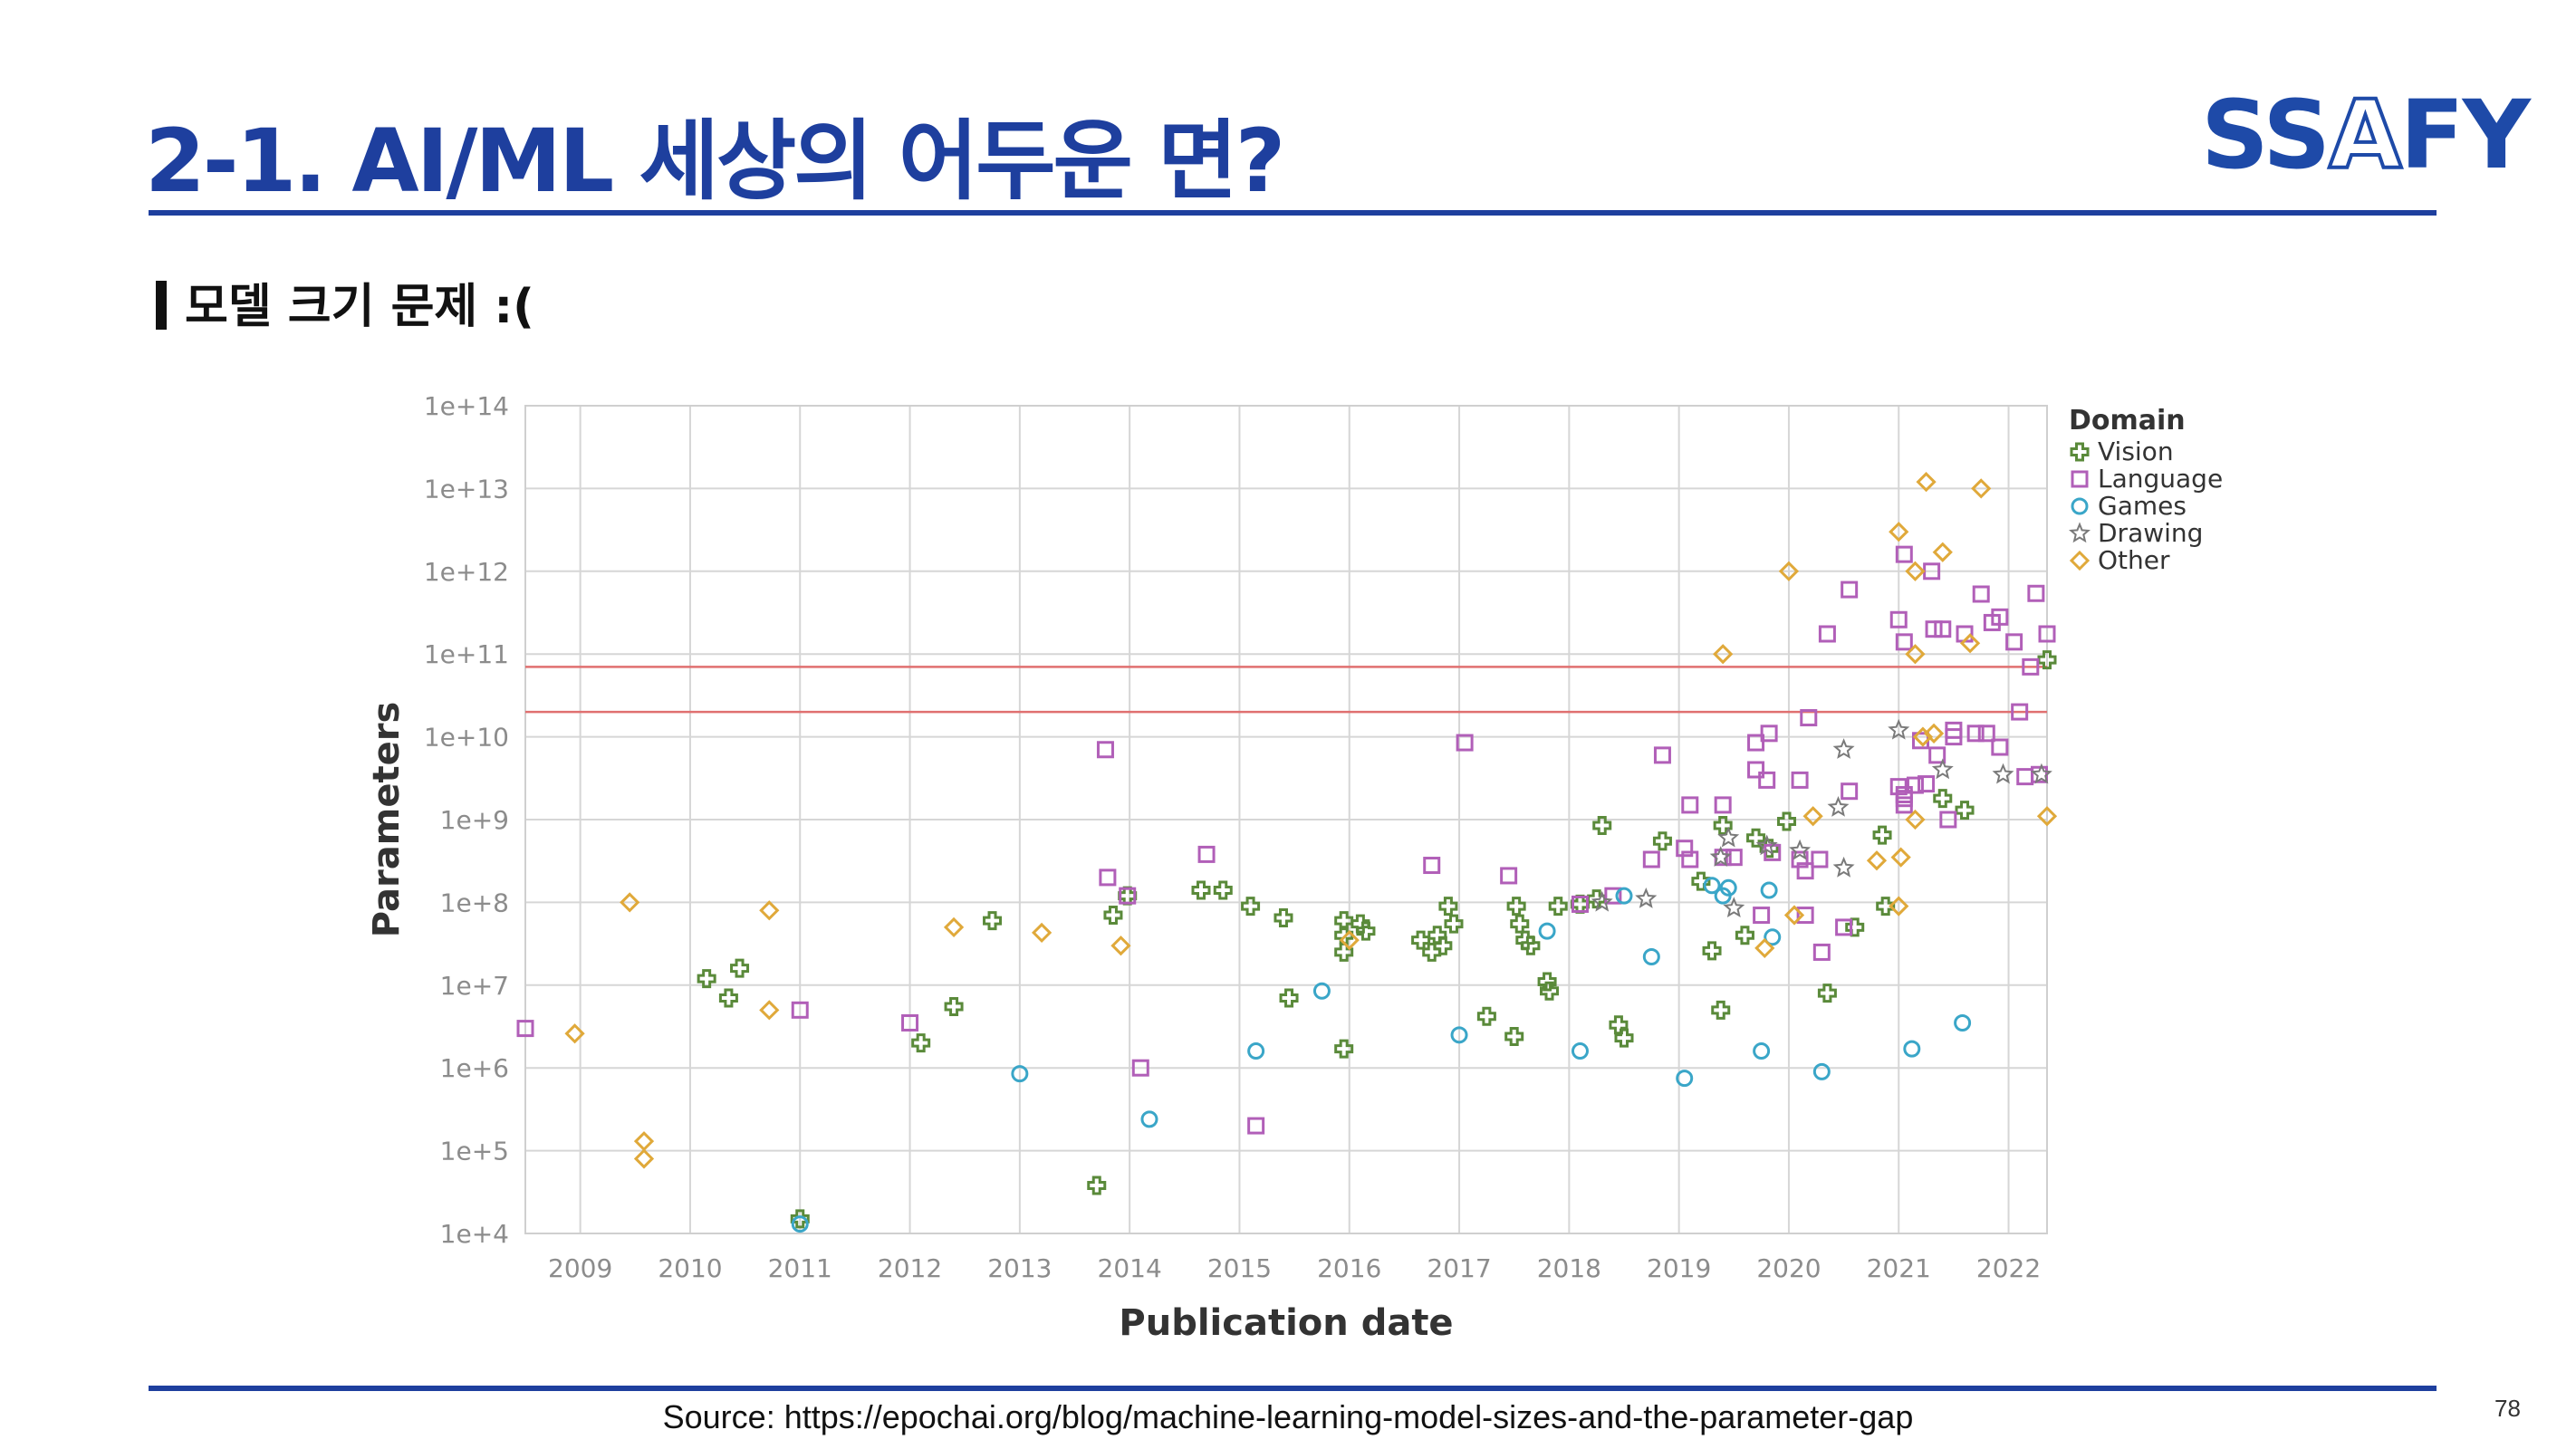 This screenshot has height=1449, width=2576. Describe the element at coordinates (1239, 1268) in the screenshot. I see `x-tick-label: 2015` at that location.